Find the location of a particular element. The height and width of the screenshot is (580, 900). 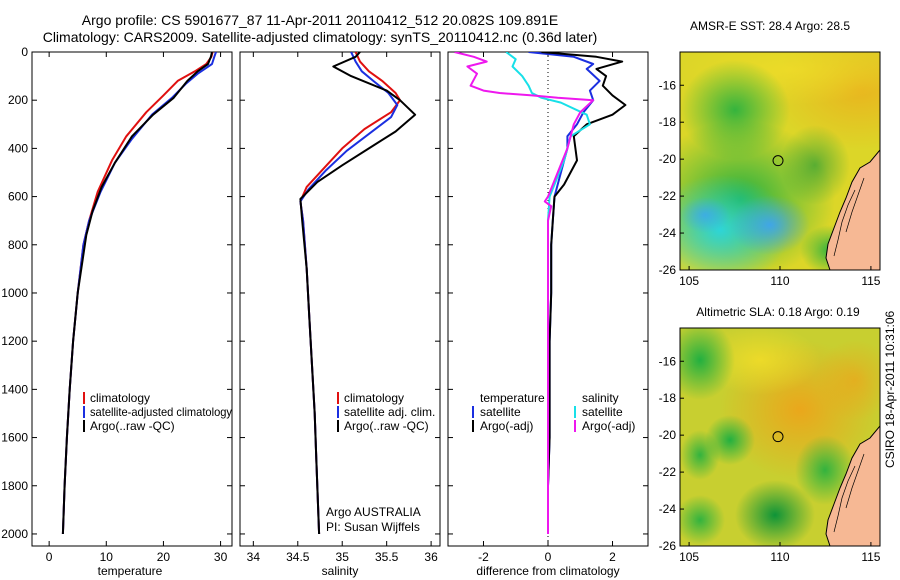

legend-label-satellite: satellite-adjusted climatology is located at coordinates (161, 412).